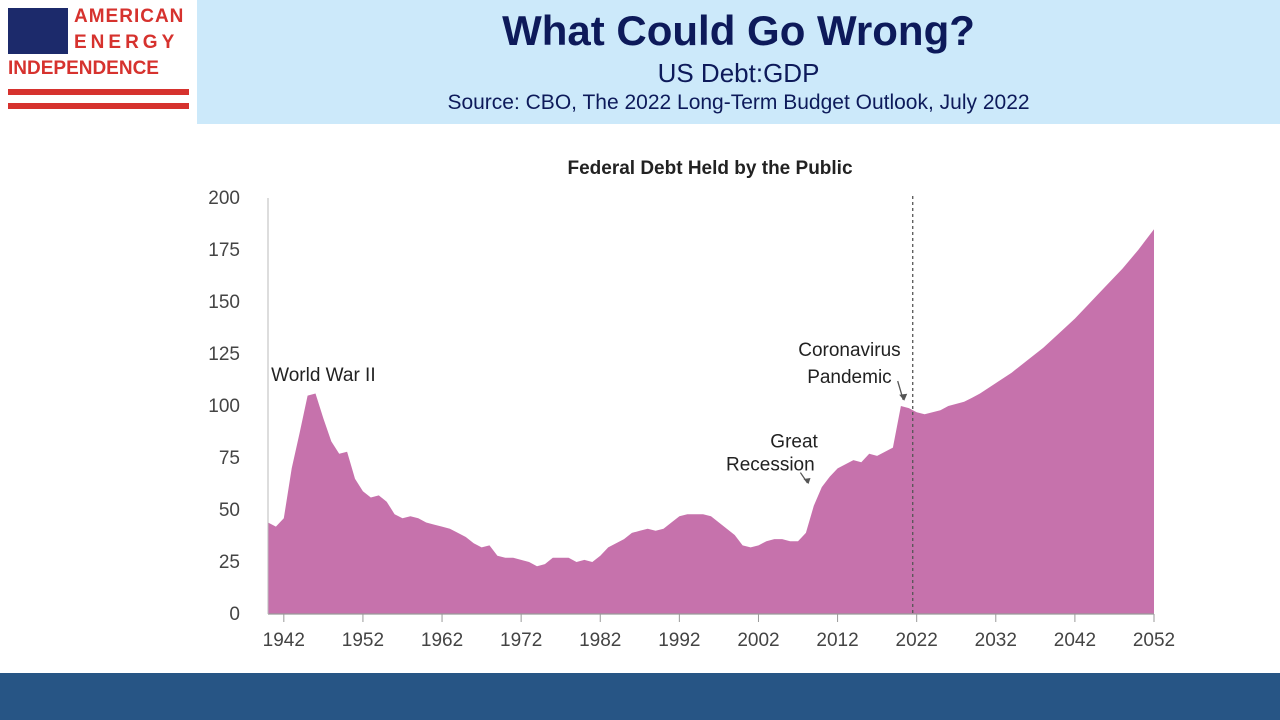 Image resolution: width=1280 pixels, height=720 pixels. What do you see at coordinates (837, 640) in the screenshot?
I see `x-tick-label: 2012` at bounding box center [837, 640].